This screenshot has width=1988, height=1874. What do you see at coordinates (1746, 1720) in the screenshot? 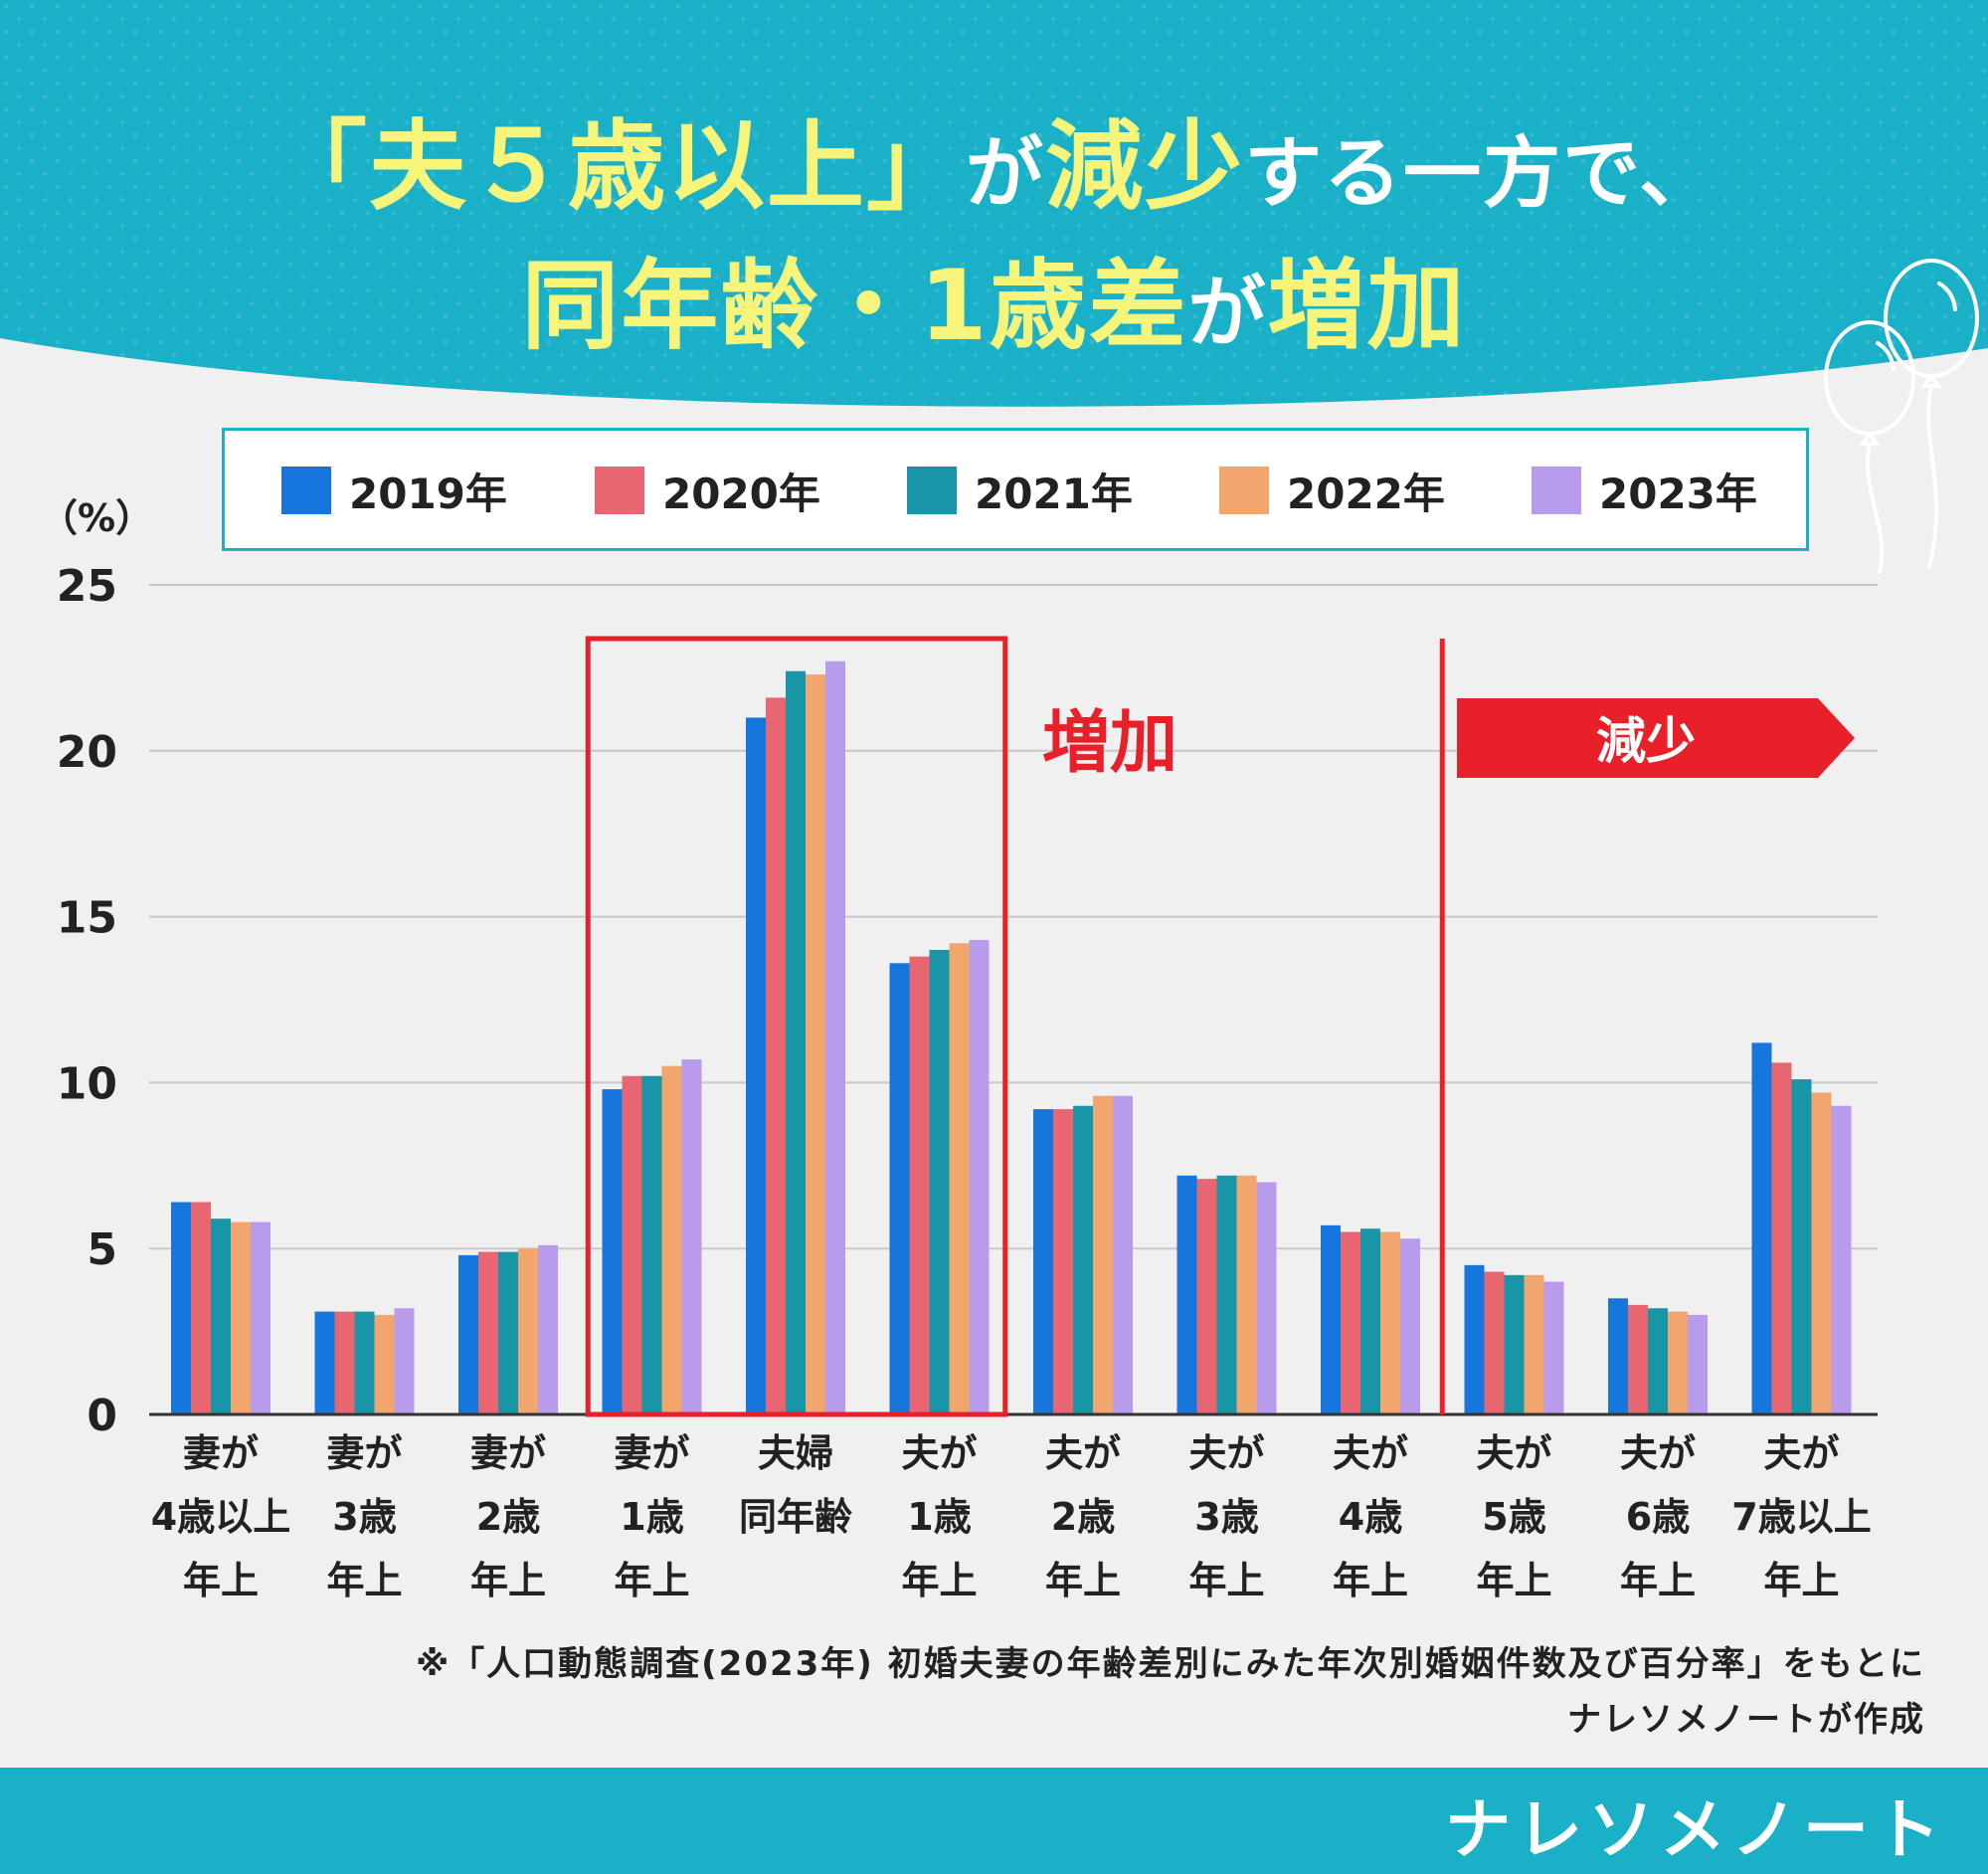
I see `source-note-line-2: ナレソメノートが作成` at bounding box center [1746, 1720].